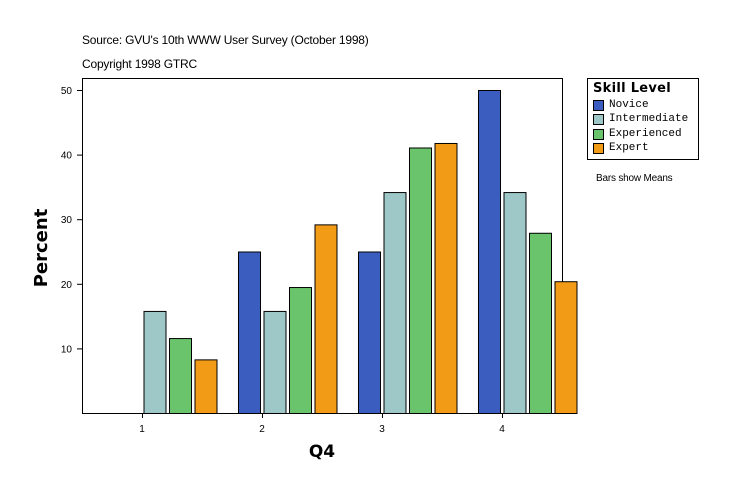 This screenshot has height=496, width=733. I want to click on bars-note: Bars show Means, so click(634, 178).